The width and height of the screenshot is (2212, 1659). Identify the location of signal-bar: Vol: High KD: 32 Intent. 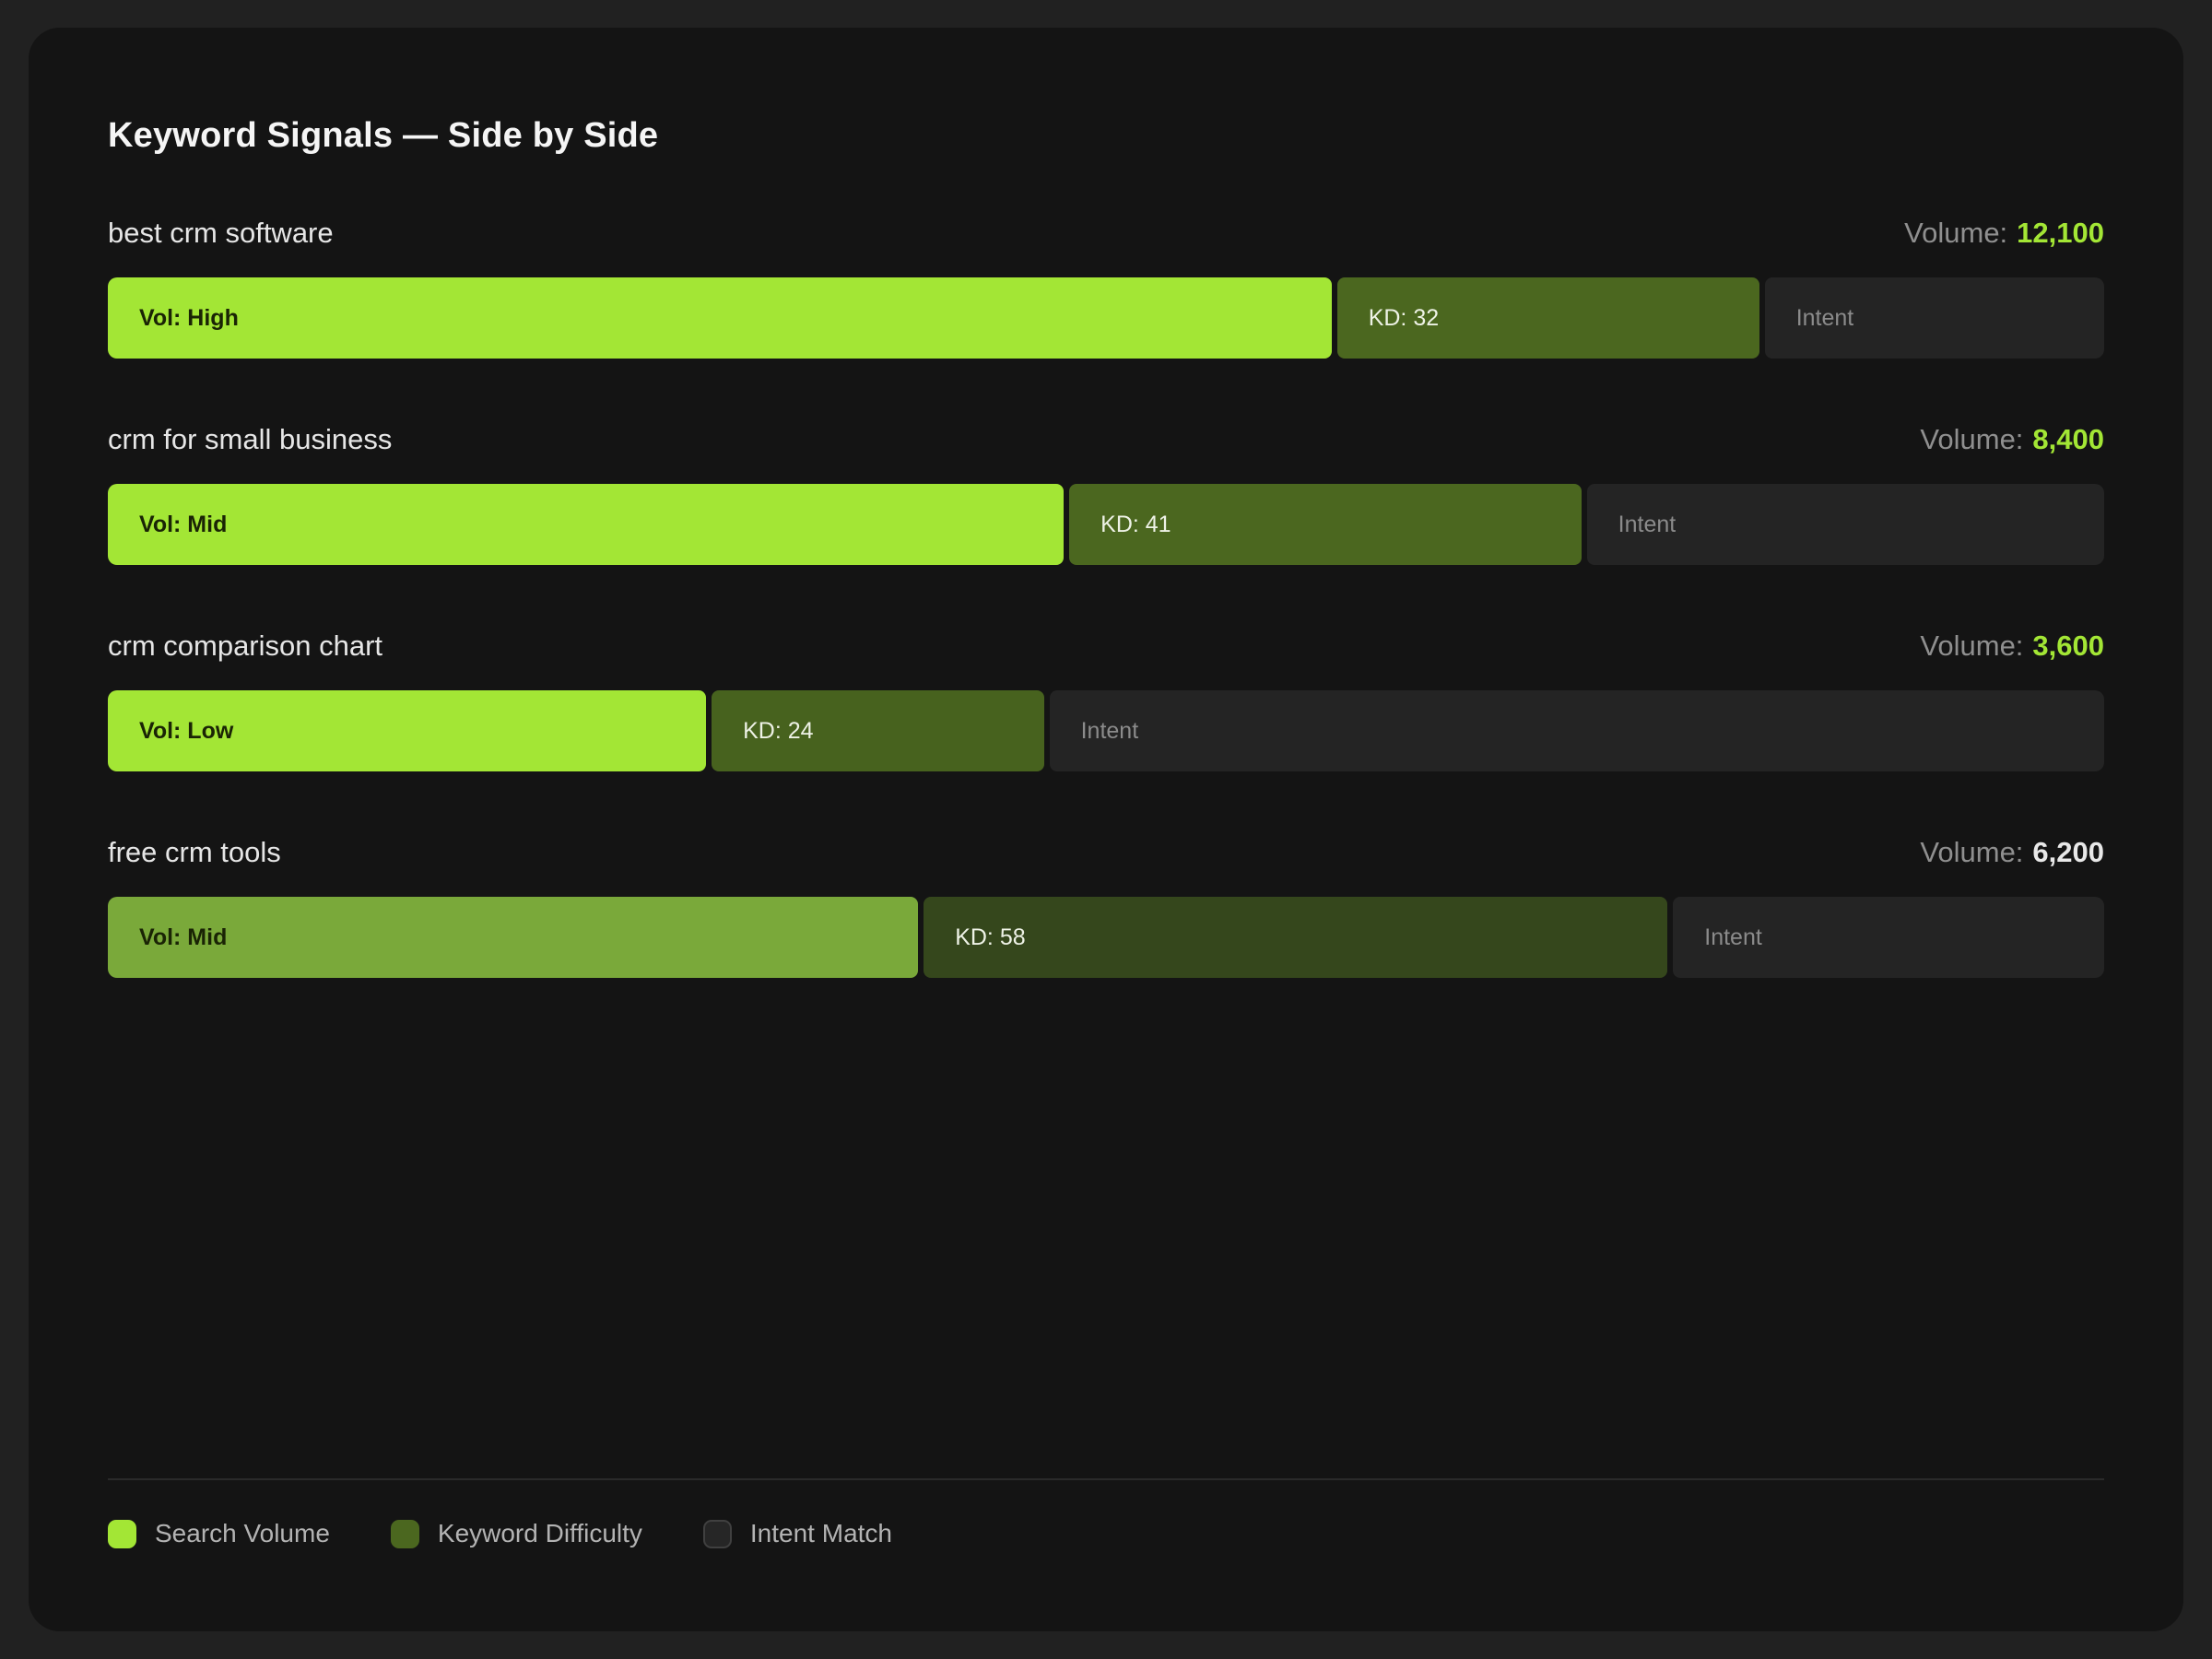
(1106, 318).